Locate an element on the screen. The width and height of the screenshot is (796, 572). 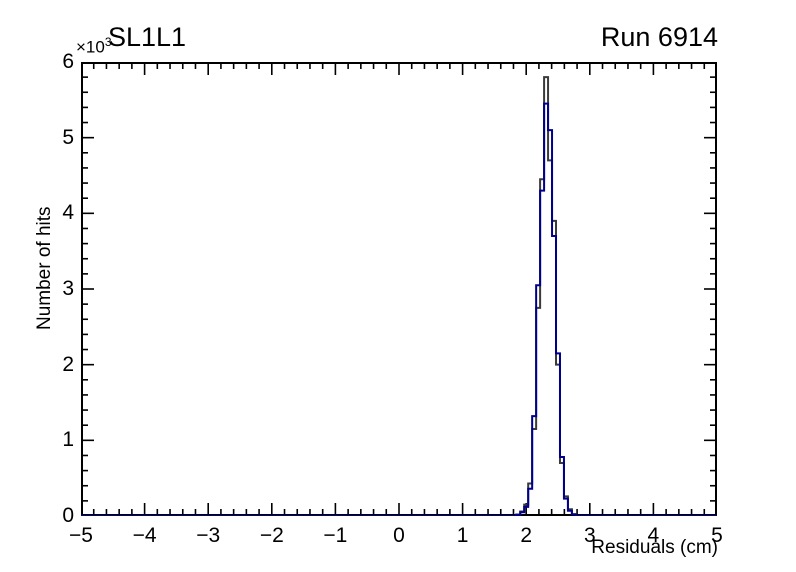
y-axis-title: Number of hits is located at coordinates (44, 268).